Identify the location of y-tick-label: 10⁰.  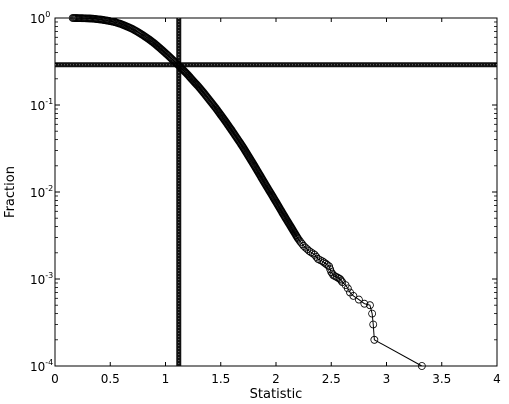
(40, 18).